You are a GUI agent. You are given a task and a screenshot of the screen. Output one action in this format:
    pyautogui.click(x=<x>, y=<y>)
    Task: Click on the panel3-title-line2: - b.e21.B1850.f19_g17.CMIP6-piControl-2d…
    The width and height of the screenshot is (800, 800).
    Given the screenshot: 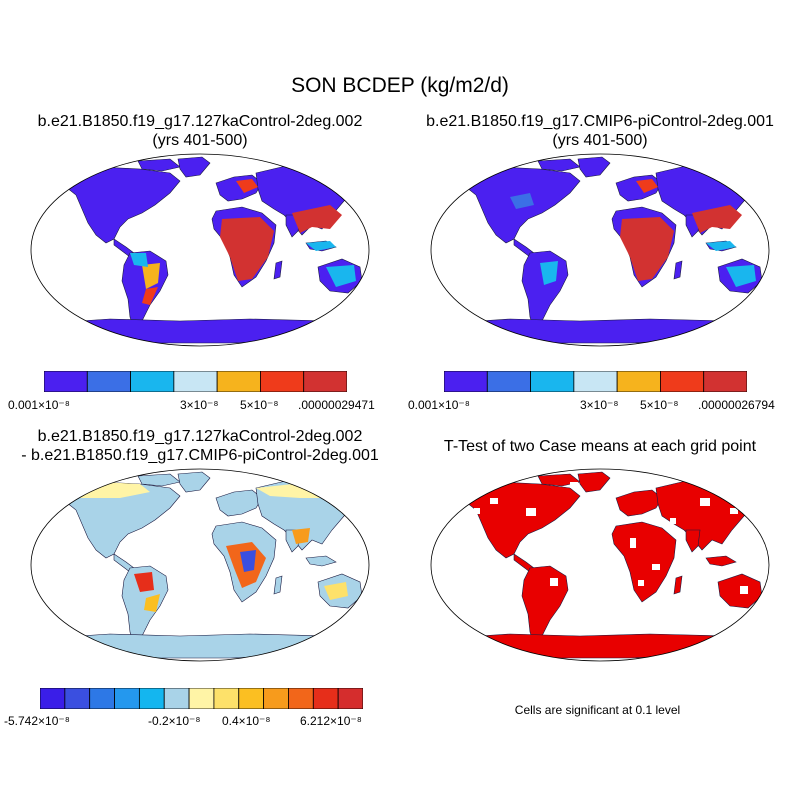 What is the action you would take?
    pyautogui.click(x=200, y=455)
    